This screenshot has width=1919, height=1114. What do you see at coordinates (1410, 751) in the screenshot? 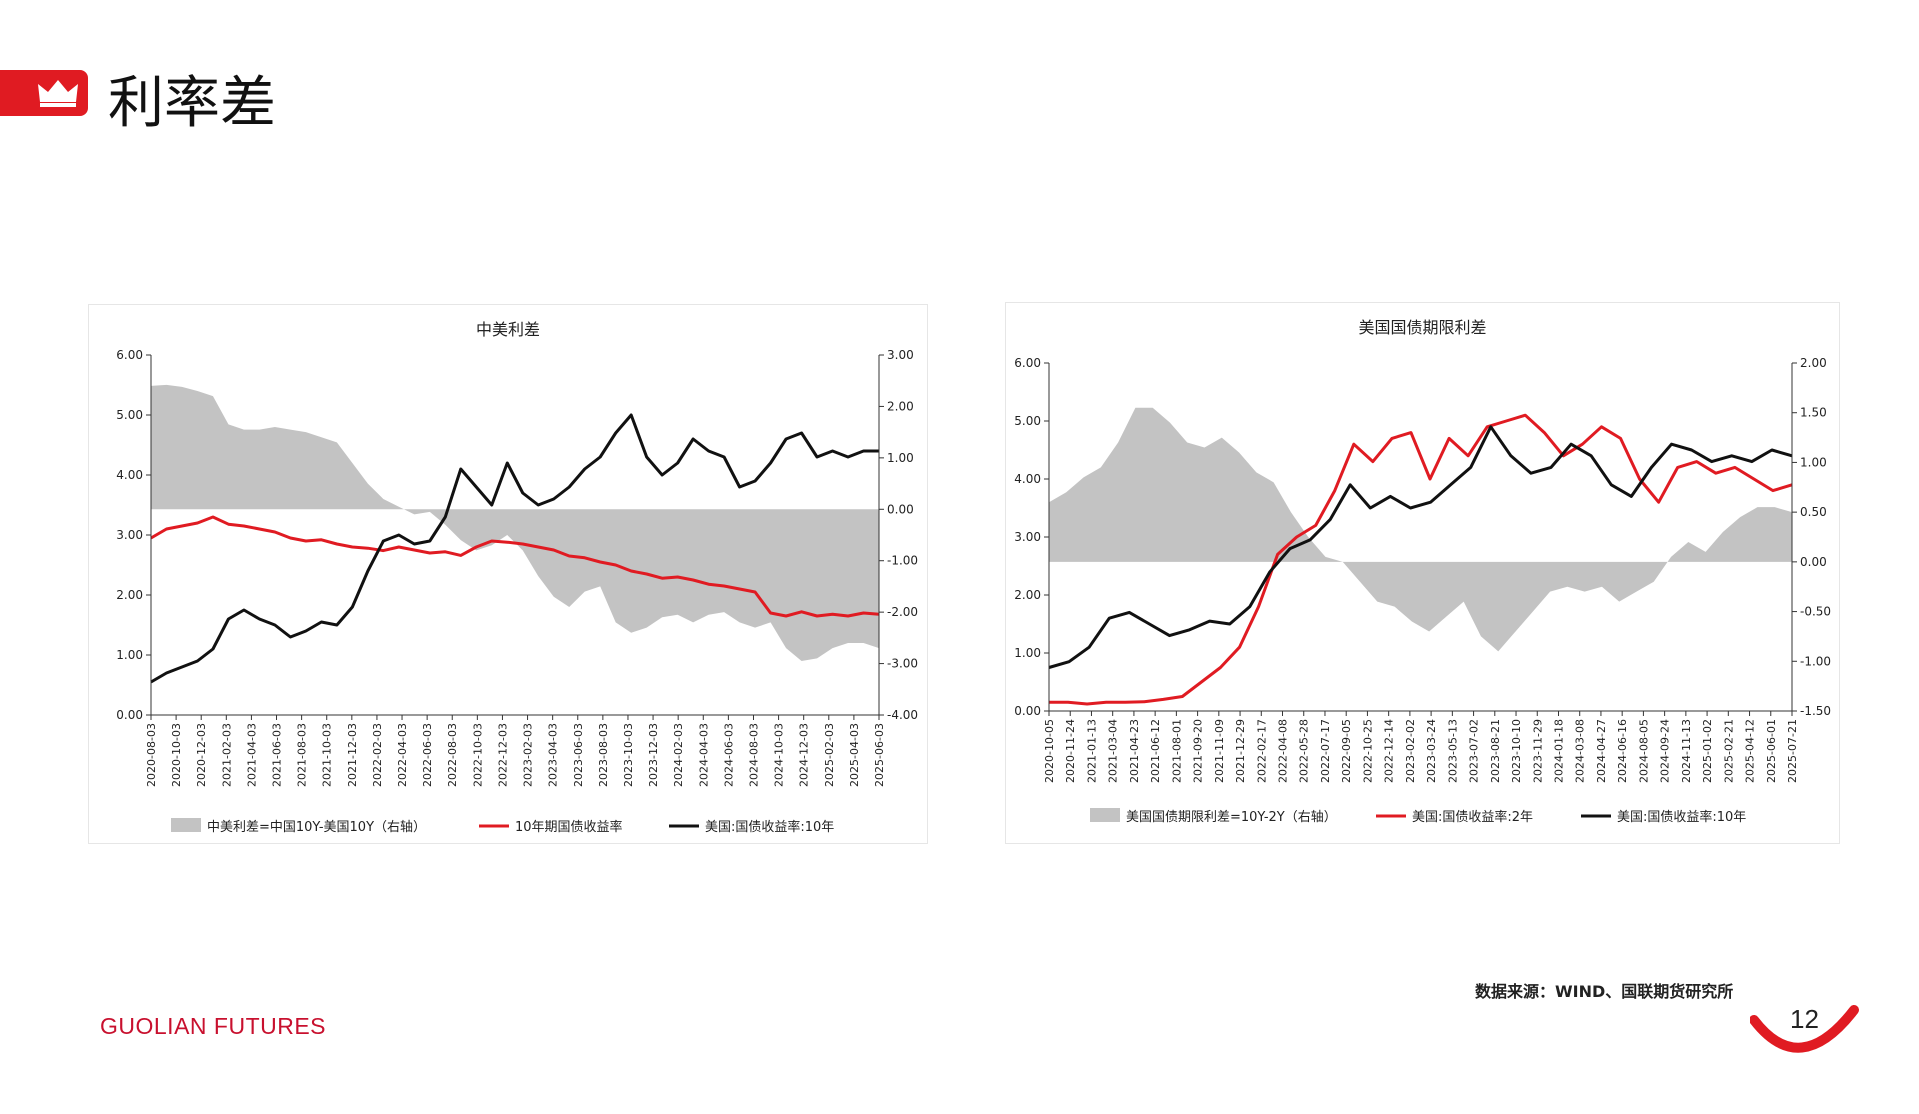
I see `x-tick-label: 2023-02-02` at bounding box center [1410, 751].